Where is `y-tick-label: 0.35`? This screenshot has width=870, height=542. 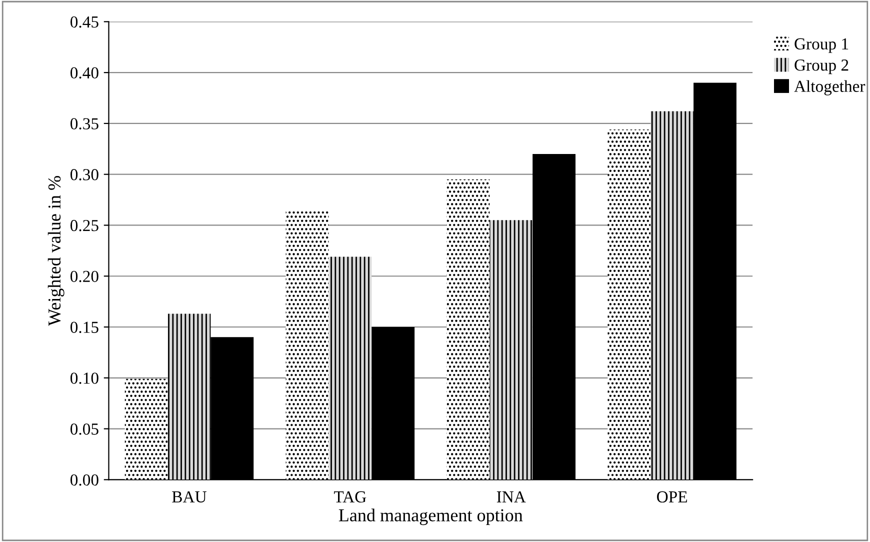
y-tick-label: 0.35 is located at coordinates (84, 124).